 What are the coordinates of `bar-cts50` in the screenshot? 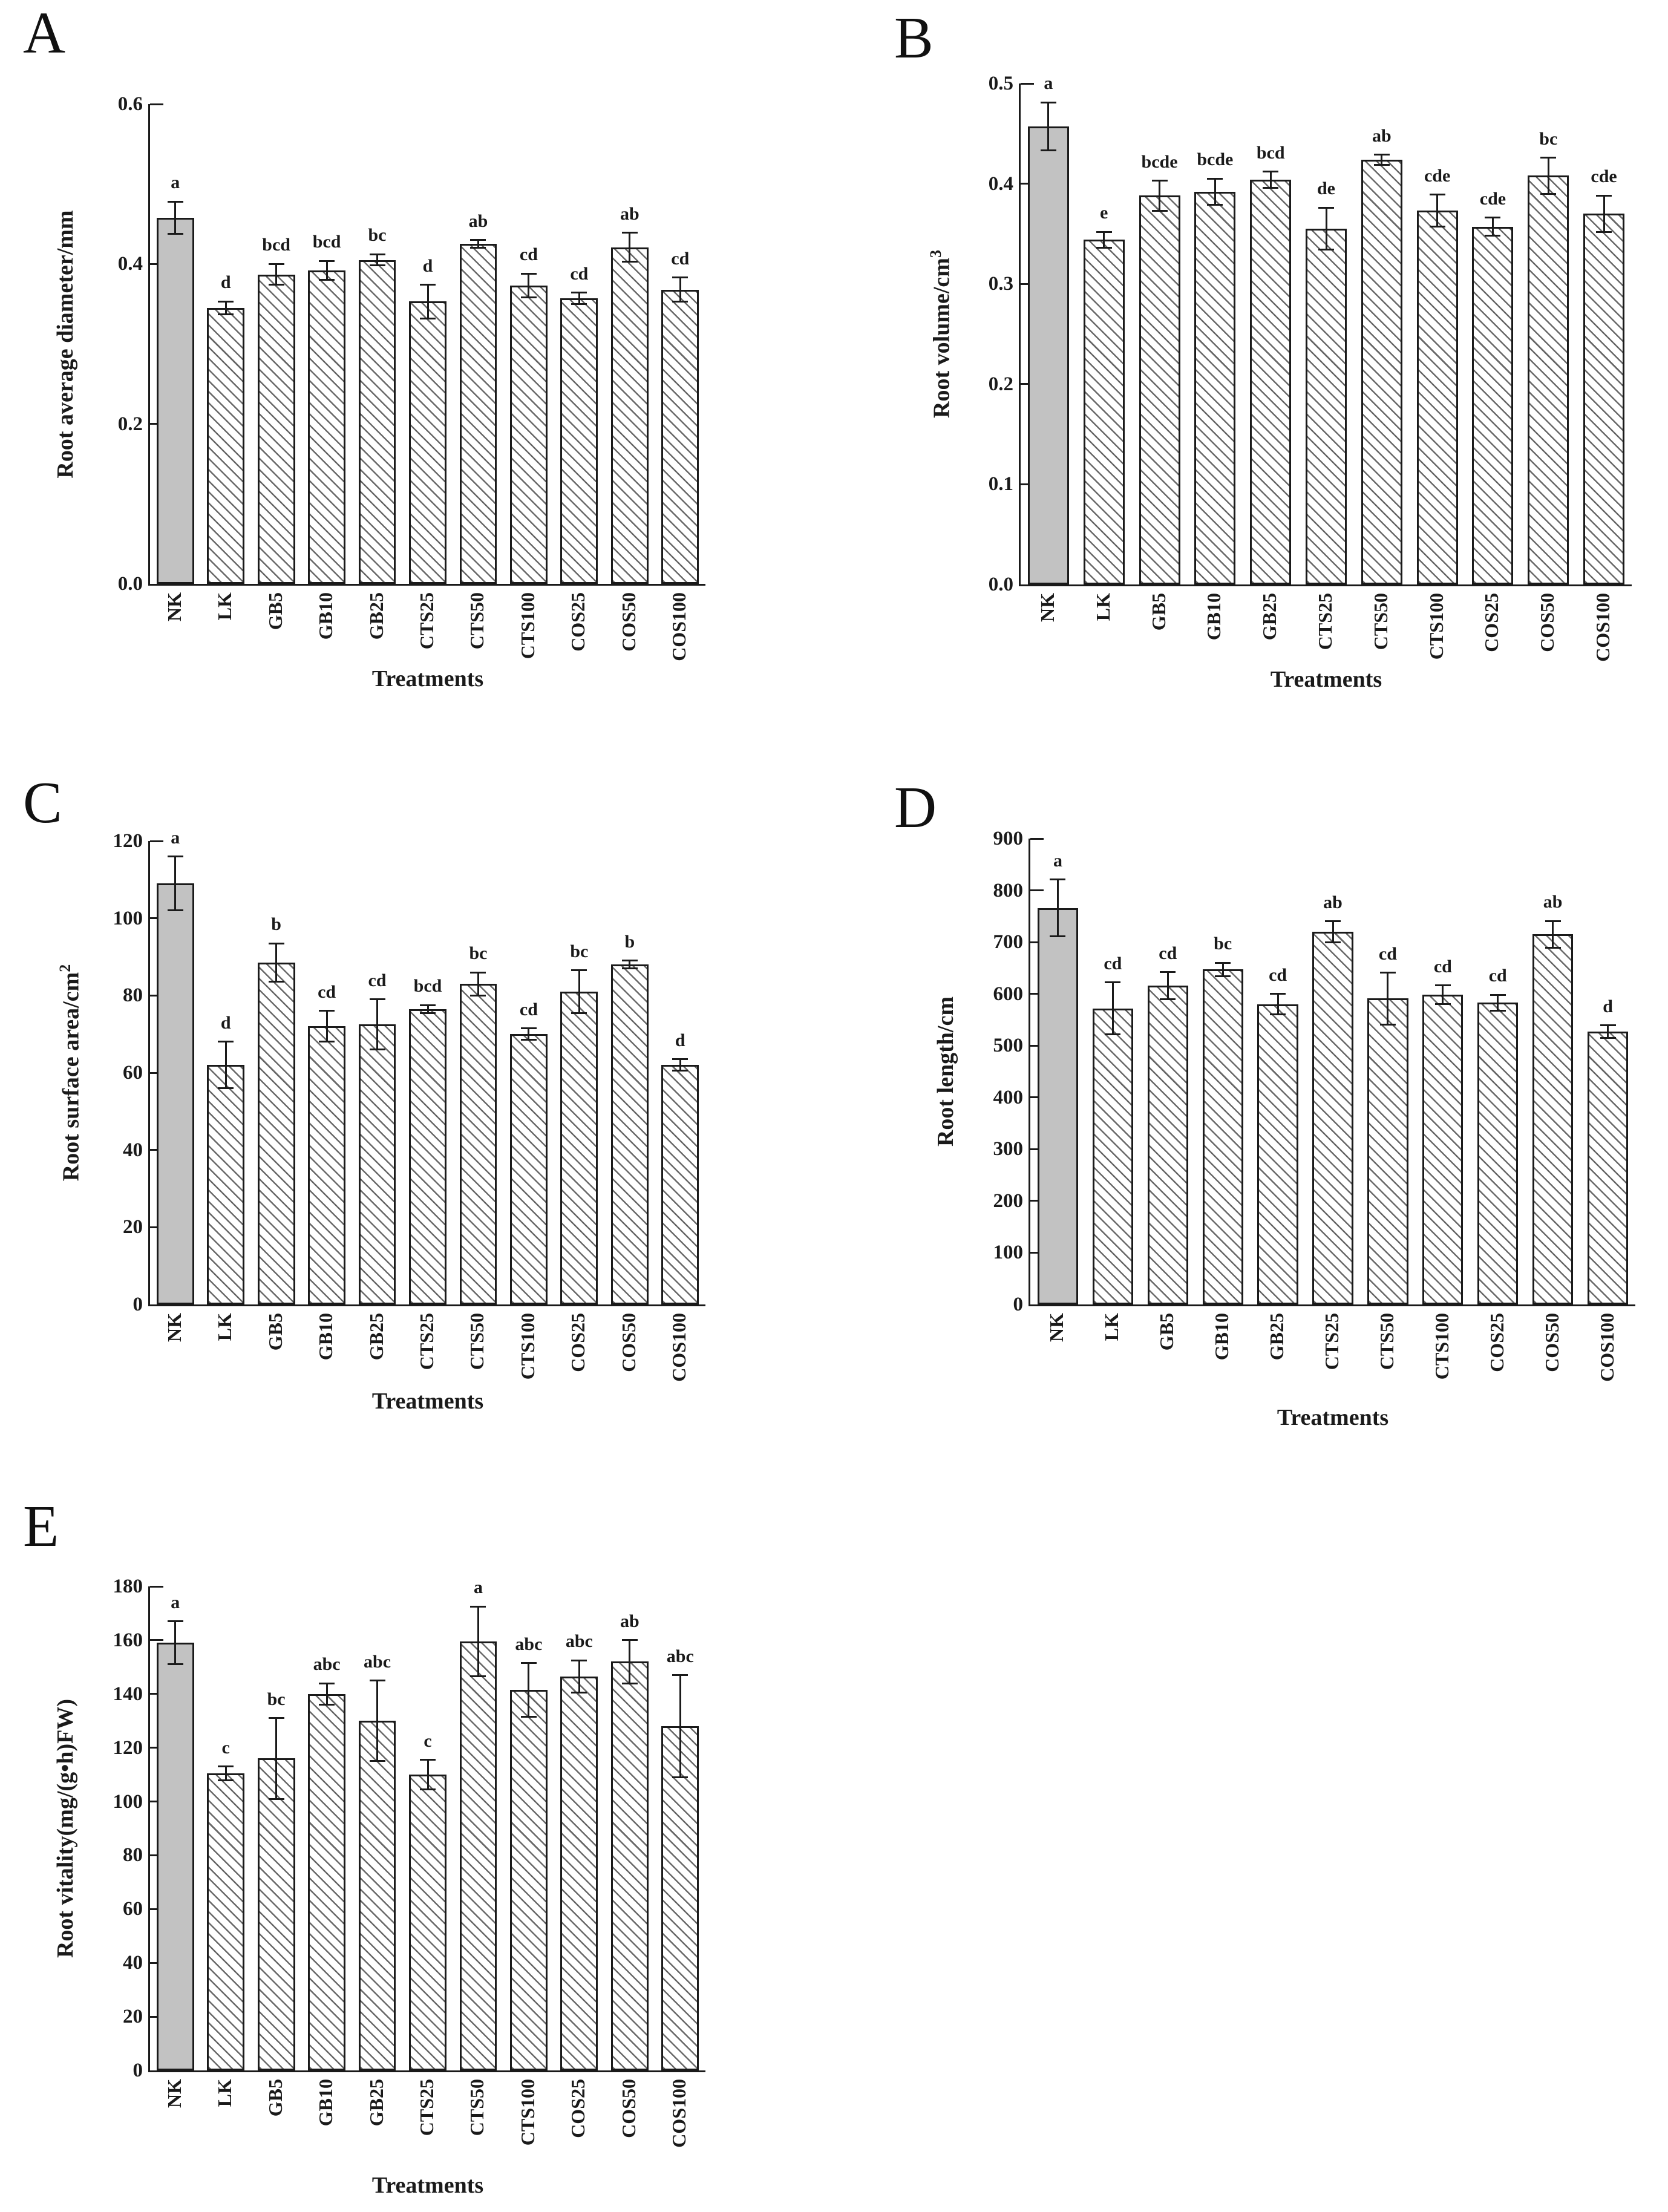 It's located at (478, 414).